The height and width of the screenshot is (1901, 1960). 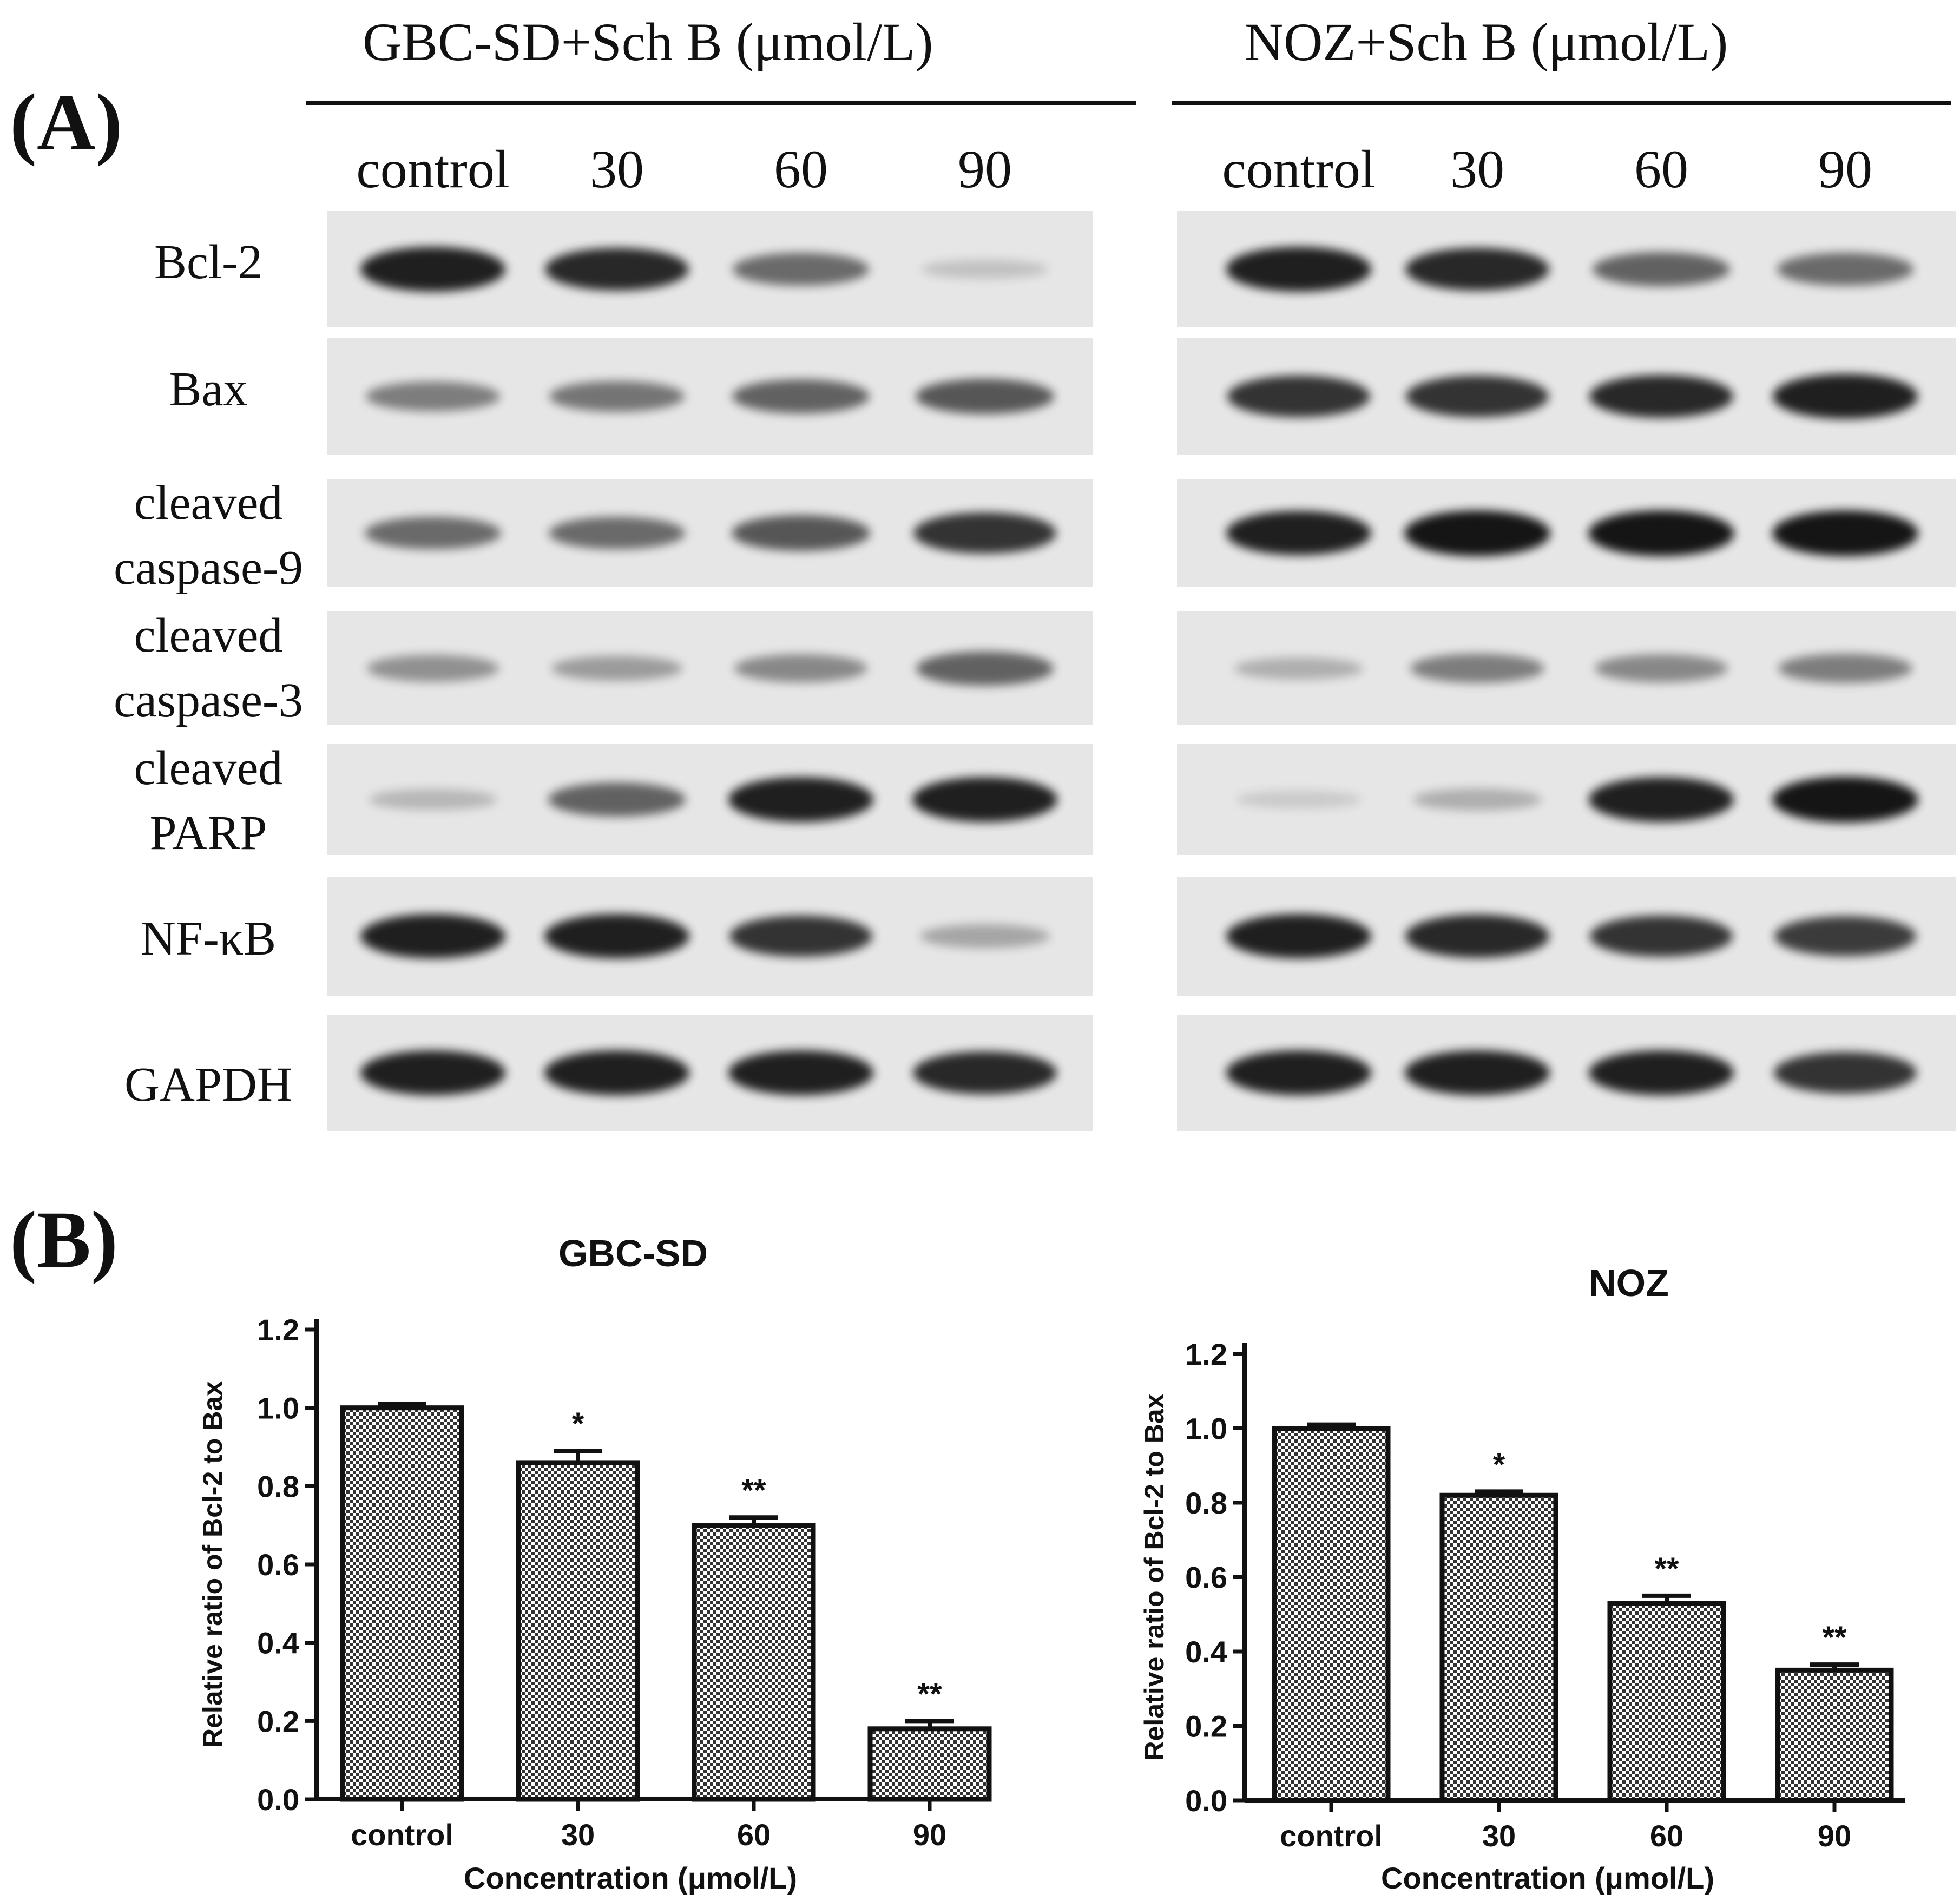 I want to click on y-tick-label: 0.8, so click(x=278, y=1486).